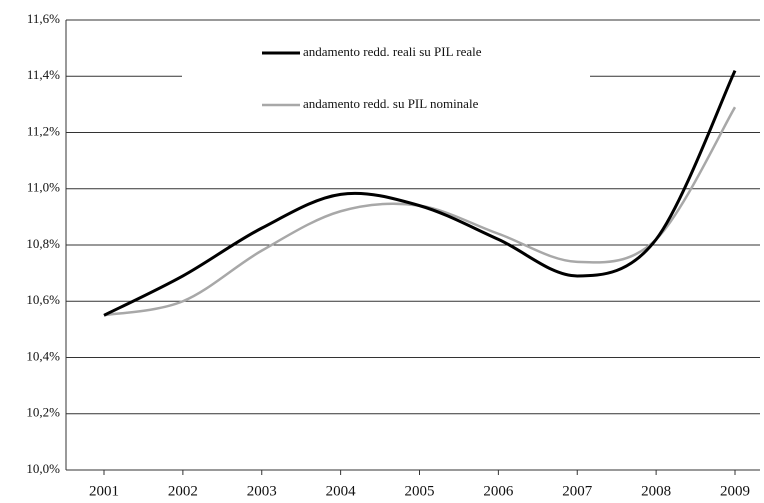 This screenshot has height=503, width=764. Describe the element at coordinates (104, 491) in the screenshot. I see `x-tick-label: 2001` at that location.